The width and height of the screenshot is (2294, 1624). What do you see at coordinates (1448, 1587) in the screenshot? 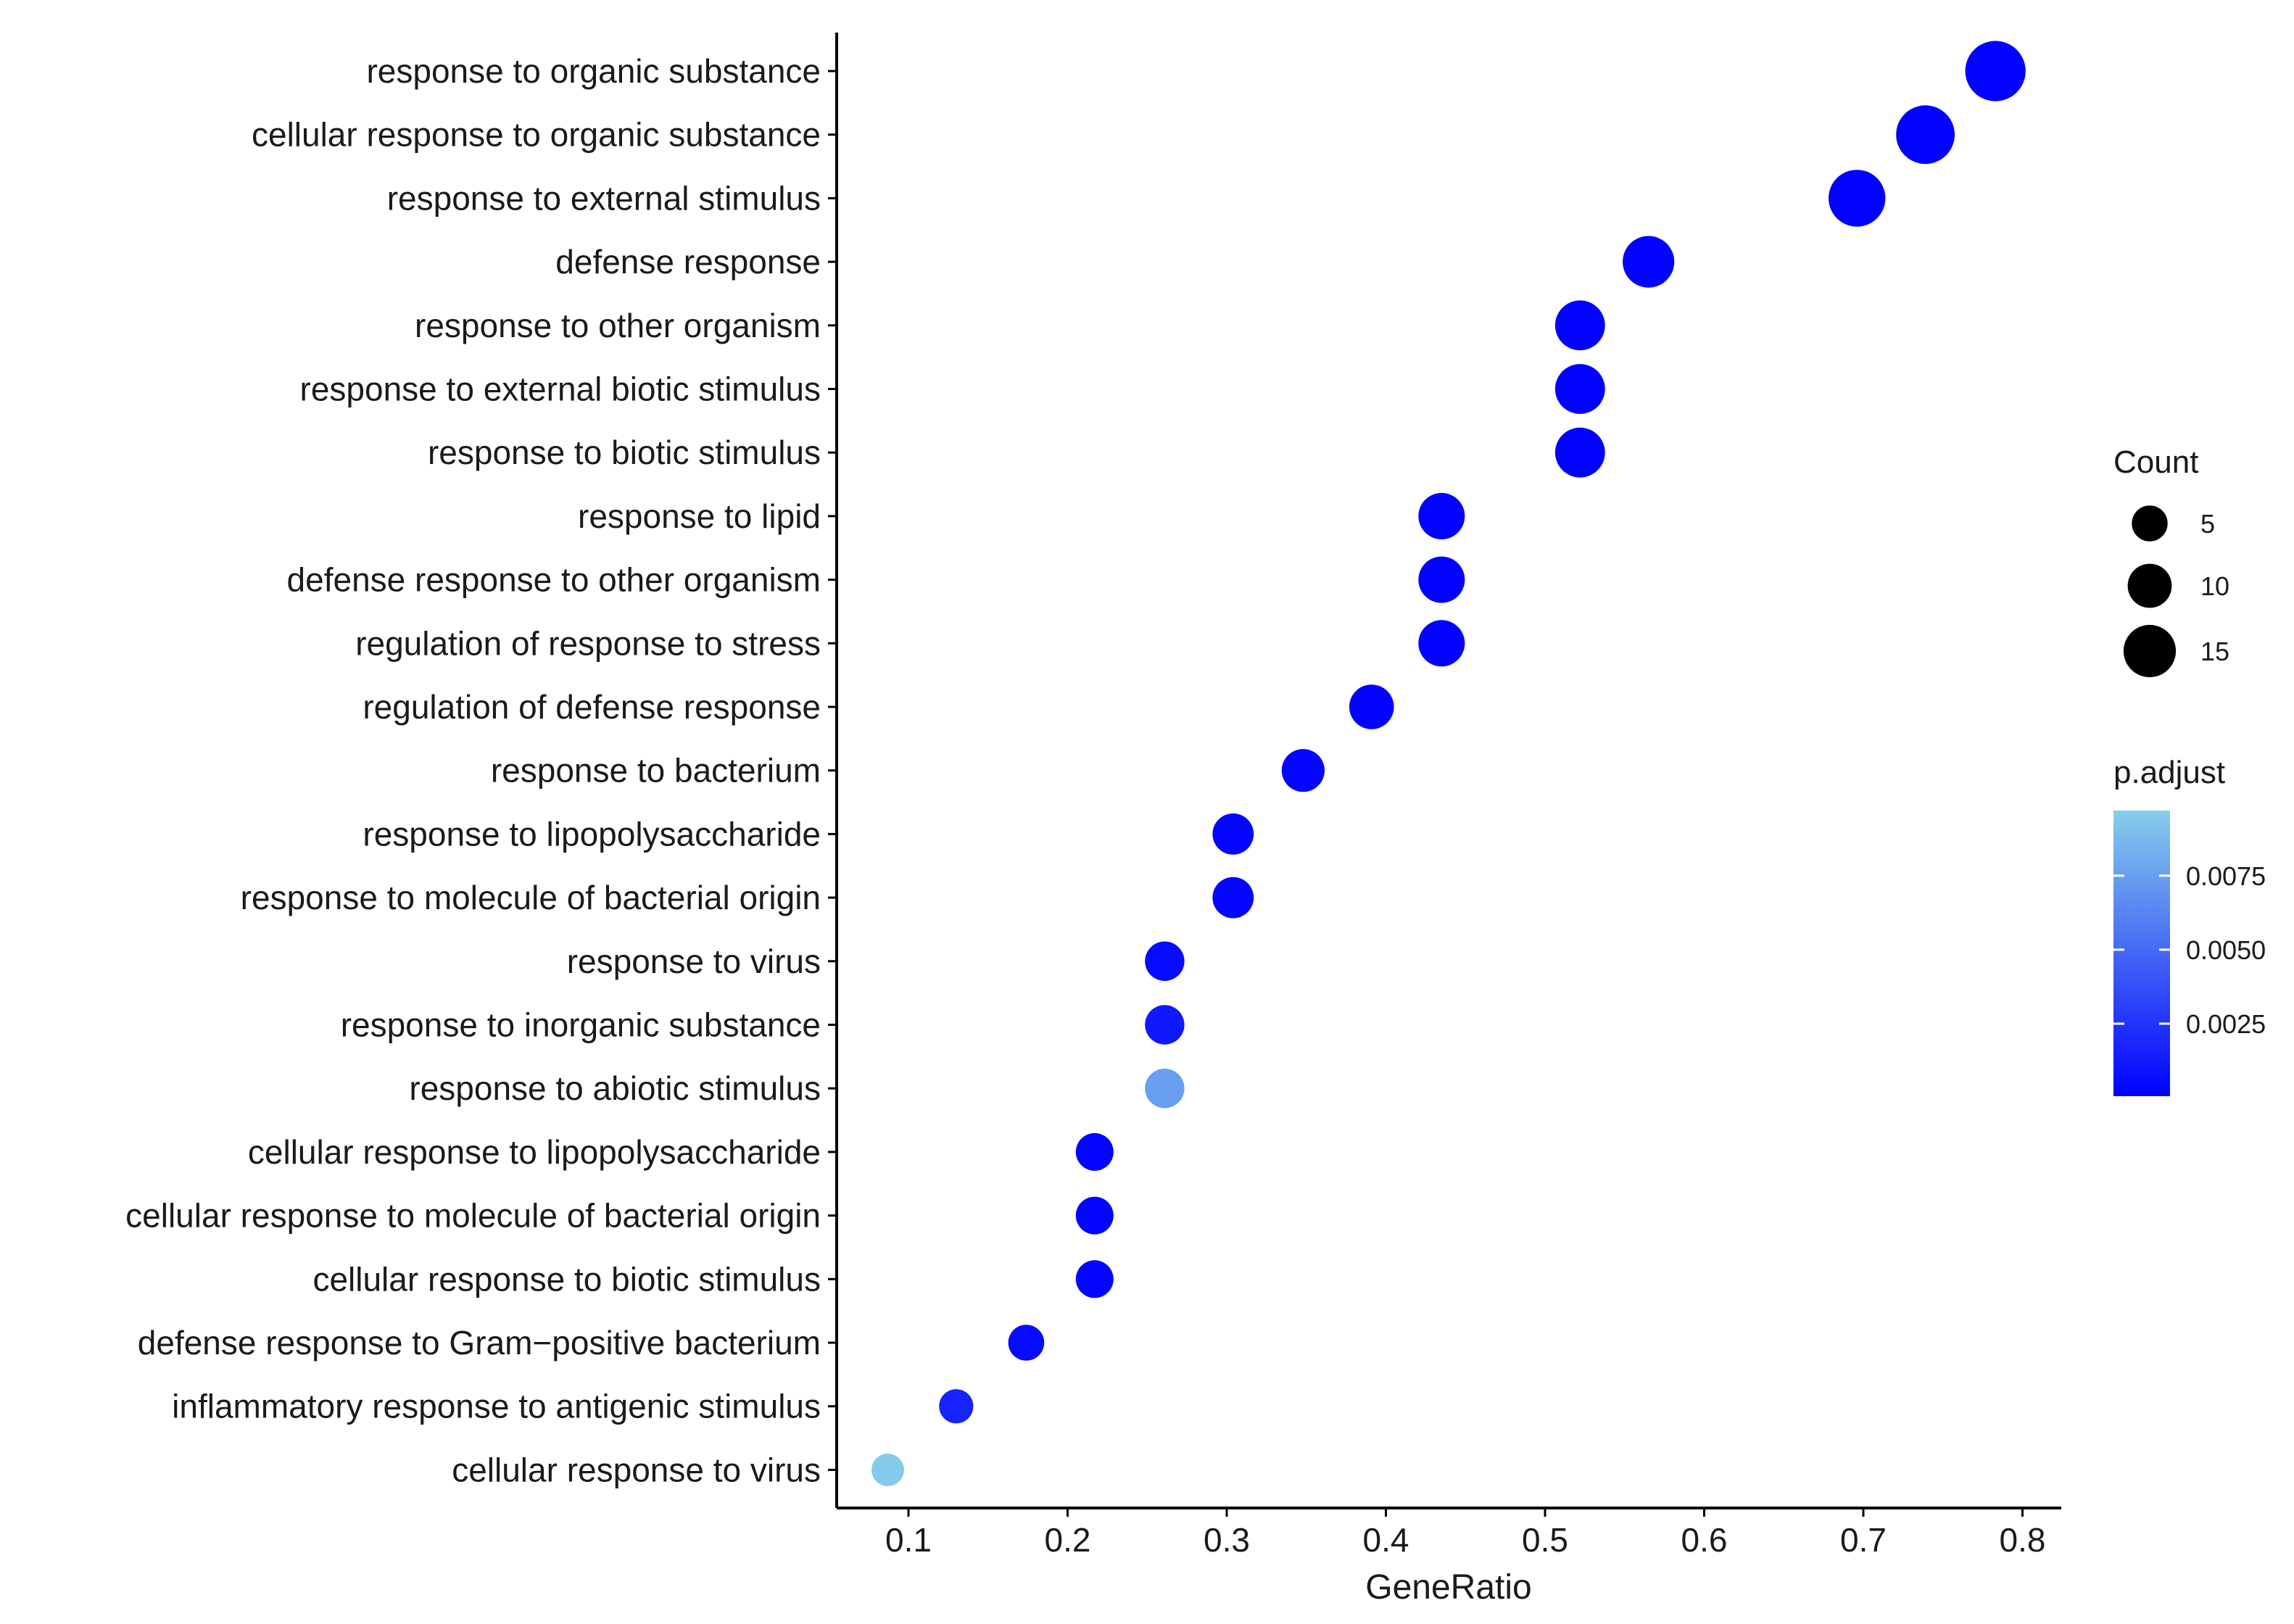
I see `x-axis-title: GeneRatio` at bounding box center [1448, 1587].